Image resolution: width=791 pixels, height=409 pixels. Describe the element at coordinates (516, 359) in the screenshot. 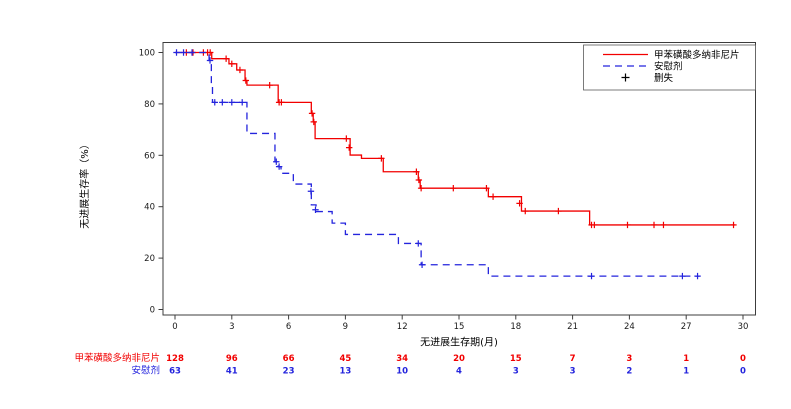

I see `risk-count: 15` at that location.